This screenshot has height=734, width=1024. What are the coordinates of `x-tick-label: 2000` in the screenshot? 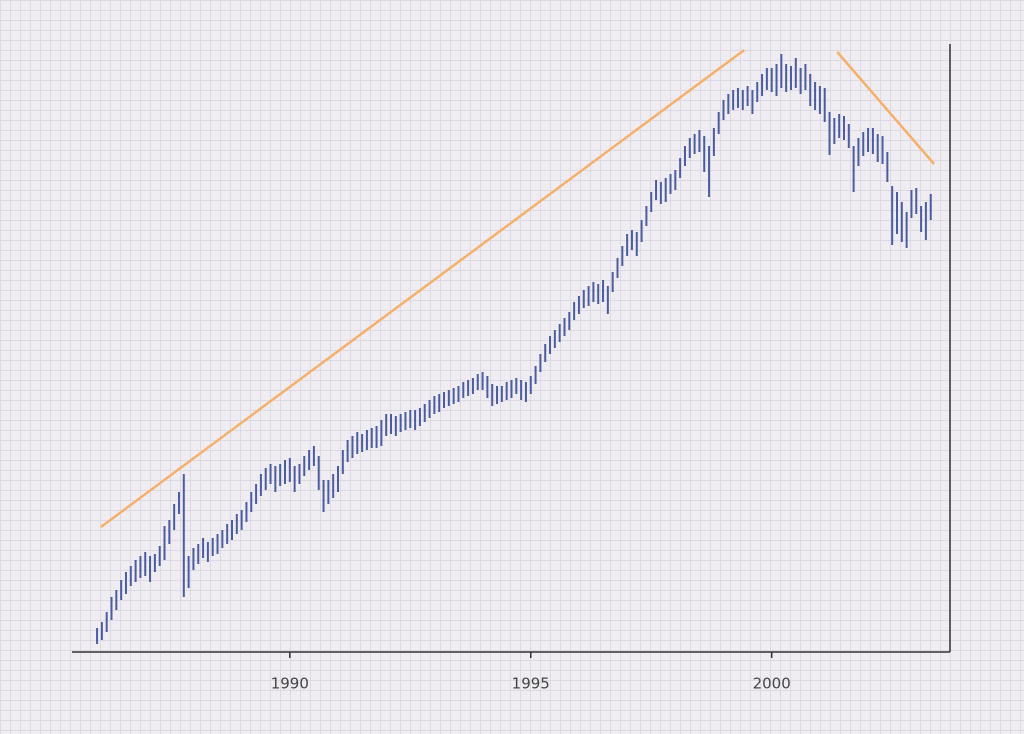 It's located at (772, 684).